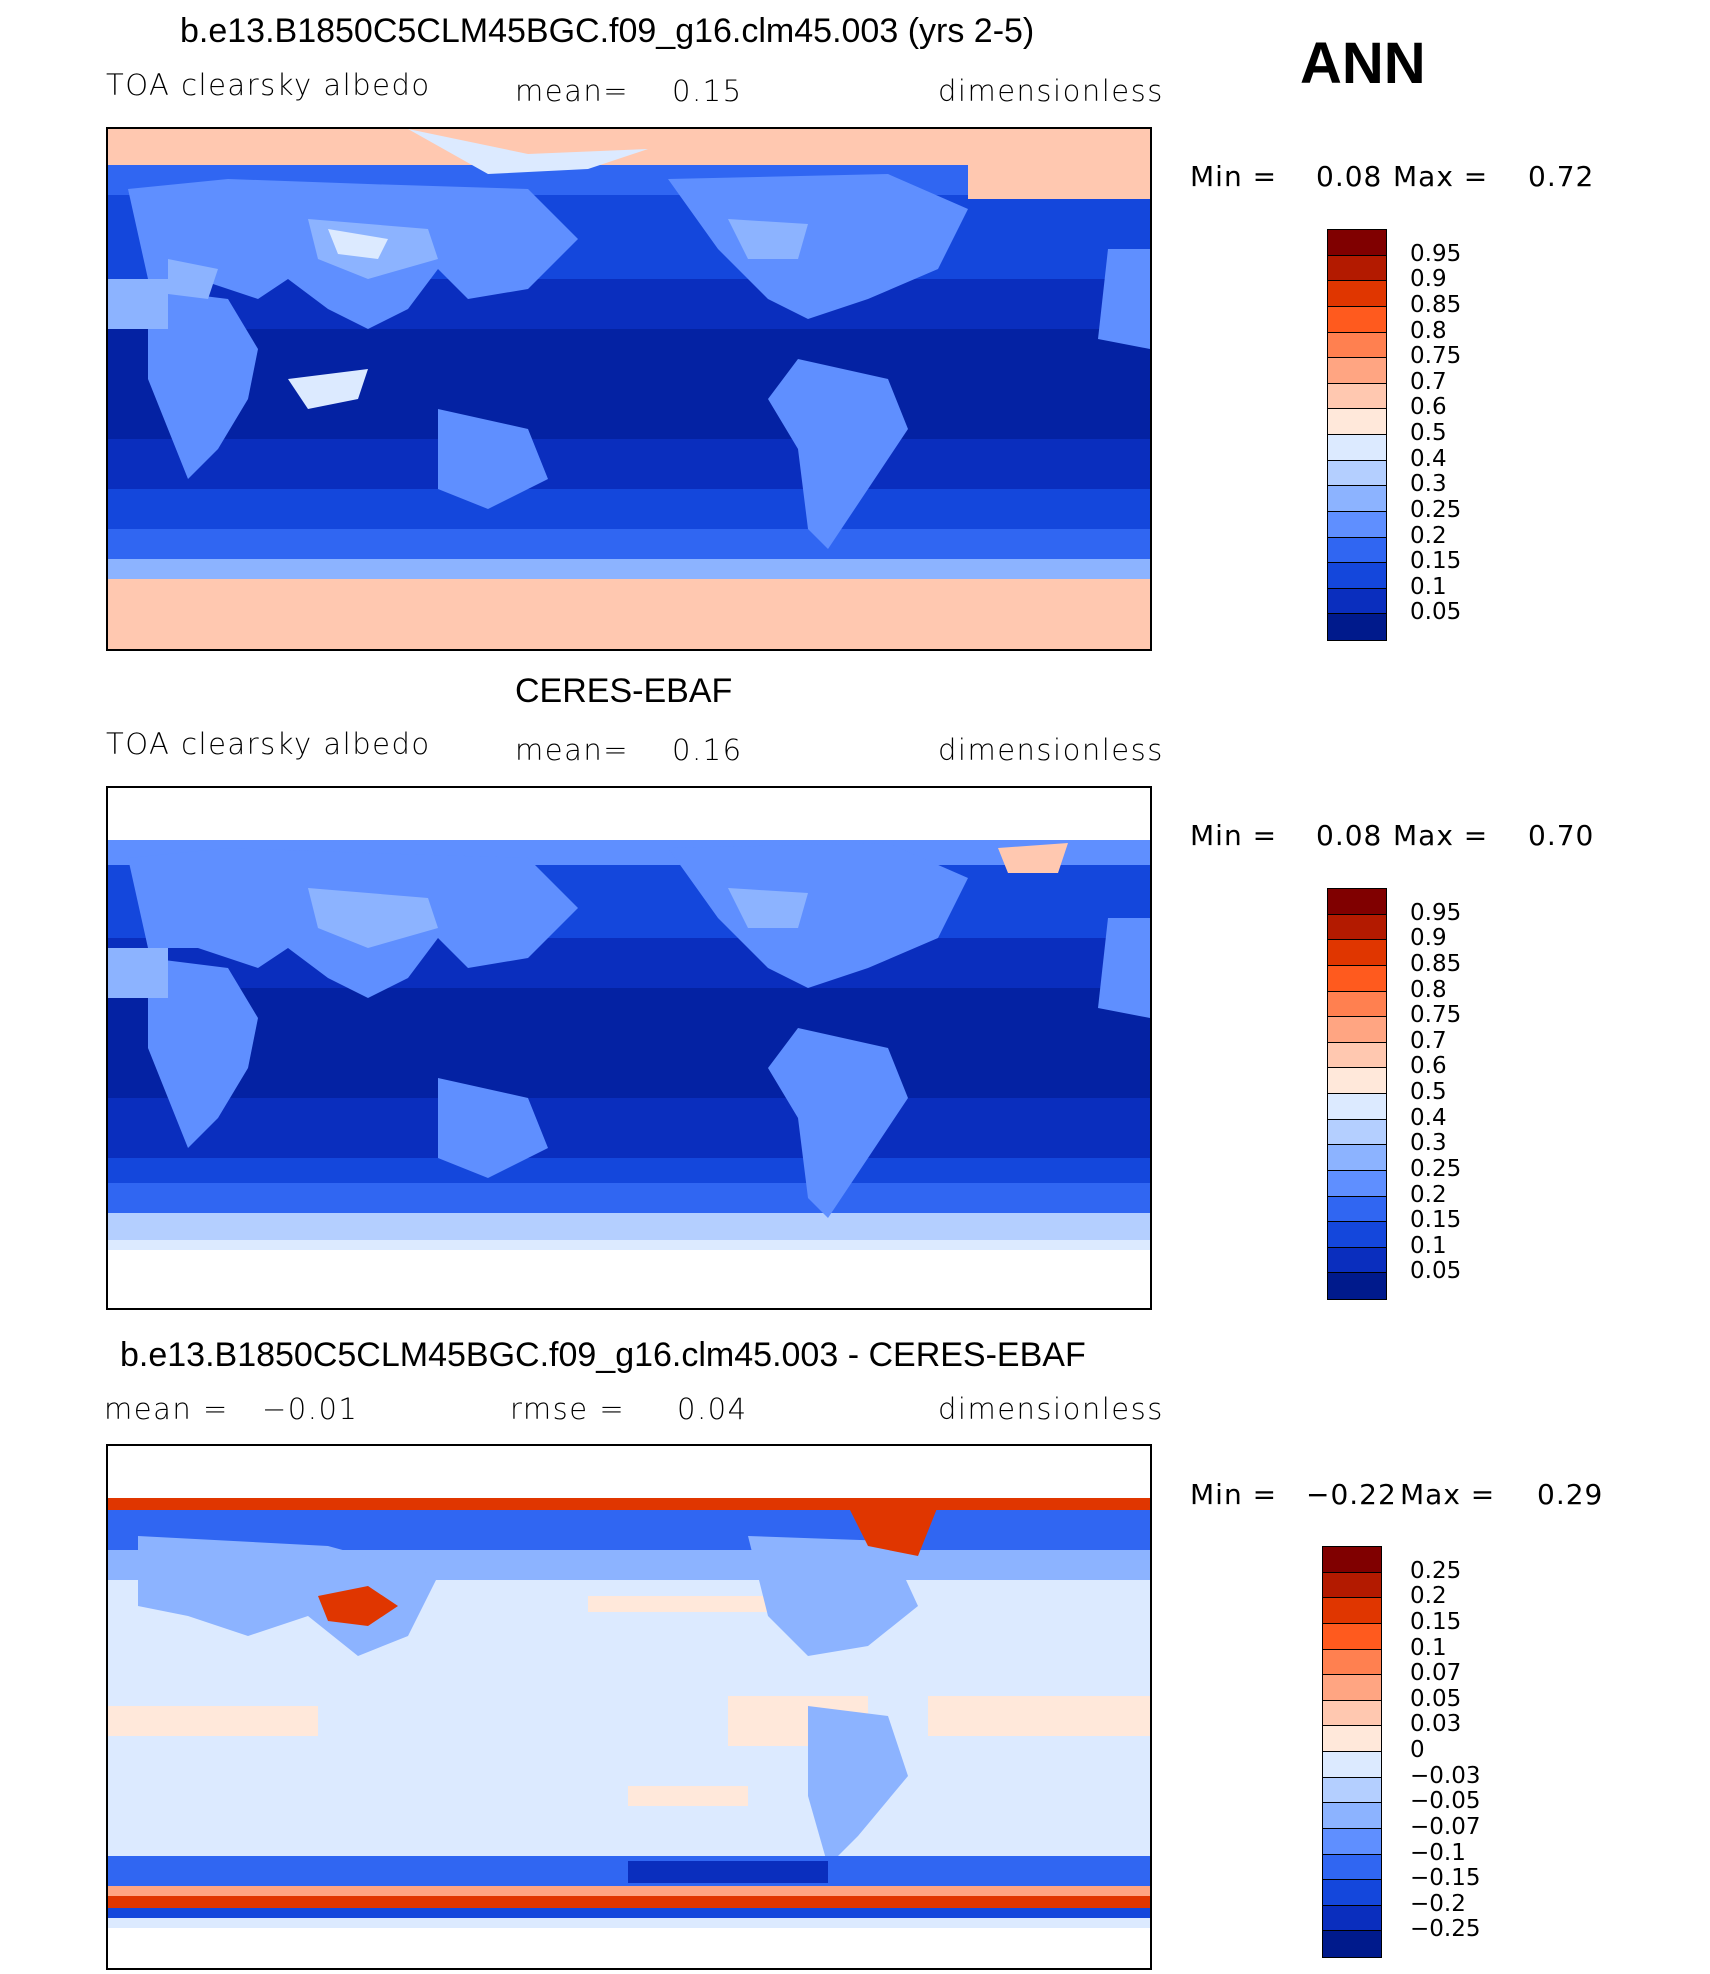  Describe the element at coordinates (1363, 63) in the screenshot. I see `season-label: ANN` at that location.